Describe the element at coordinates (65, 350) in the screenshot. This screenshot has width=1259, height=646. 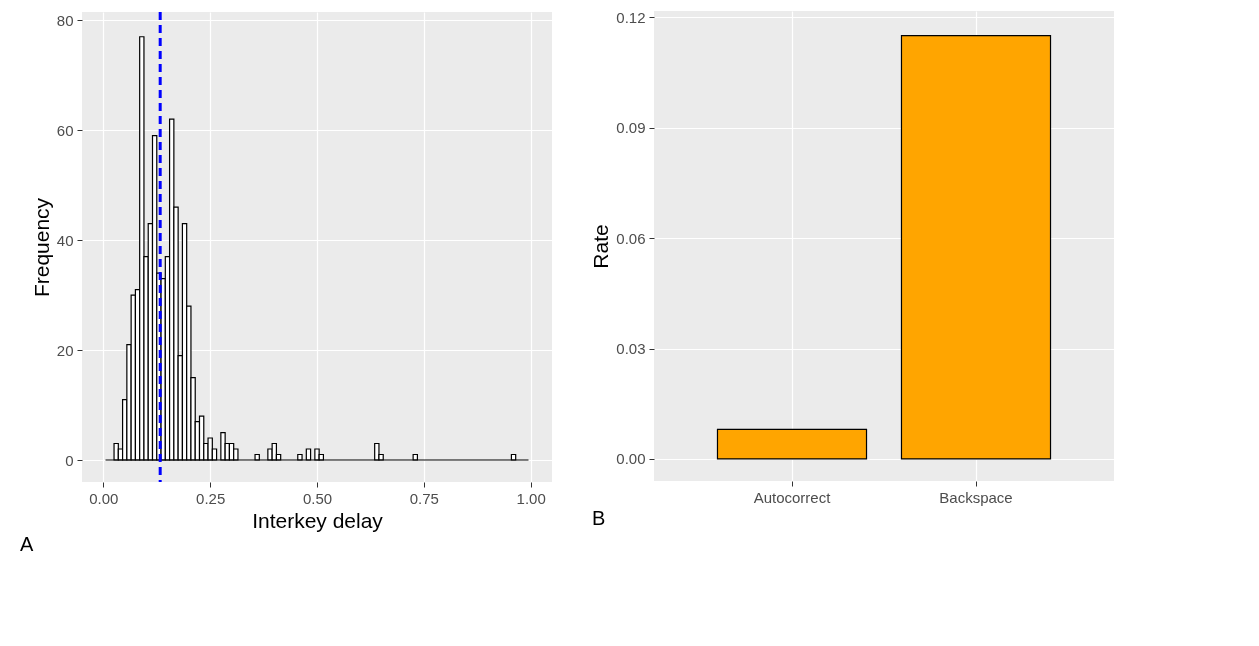
I see `y-tick-label: 20` at that location.